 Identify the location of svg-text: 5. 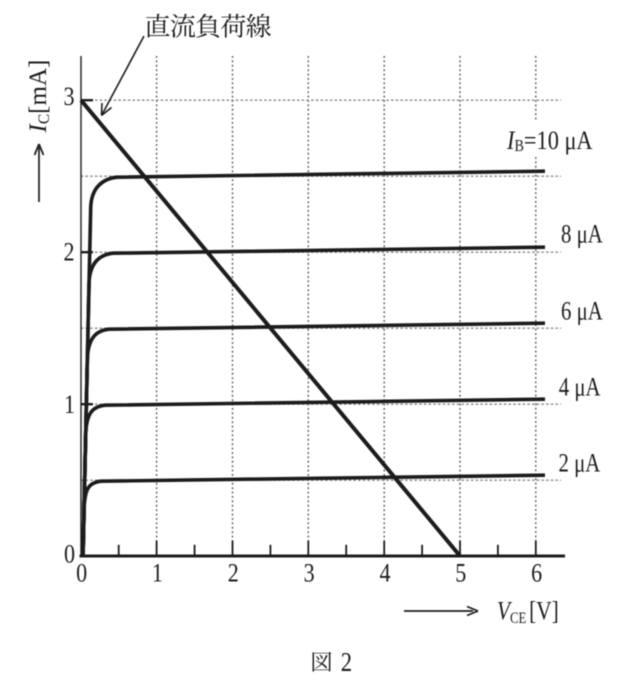
(460, 574).